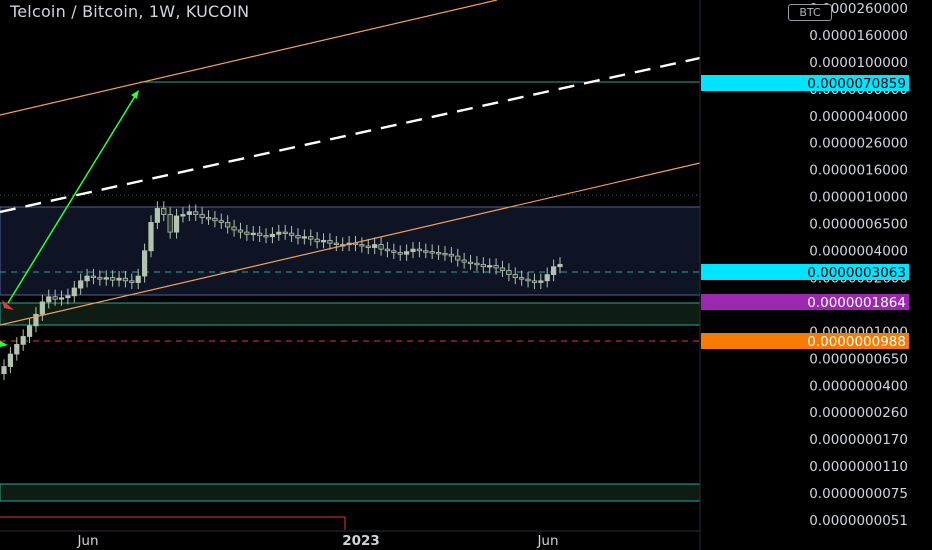  Describe the element at coordinates (135, 94) in the screenshot. I see `impulse-arrowhead` at that location.